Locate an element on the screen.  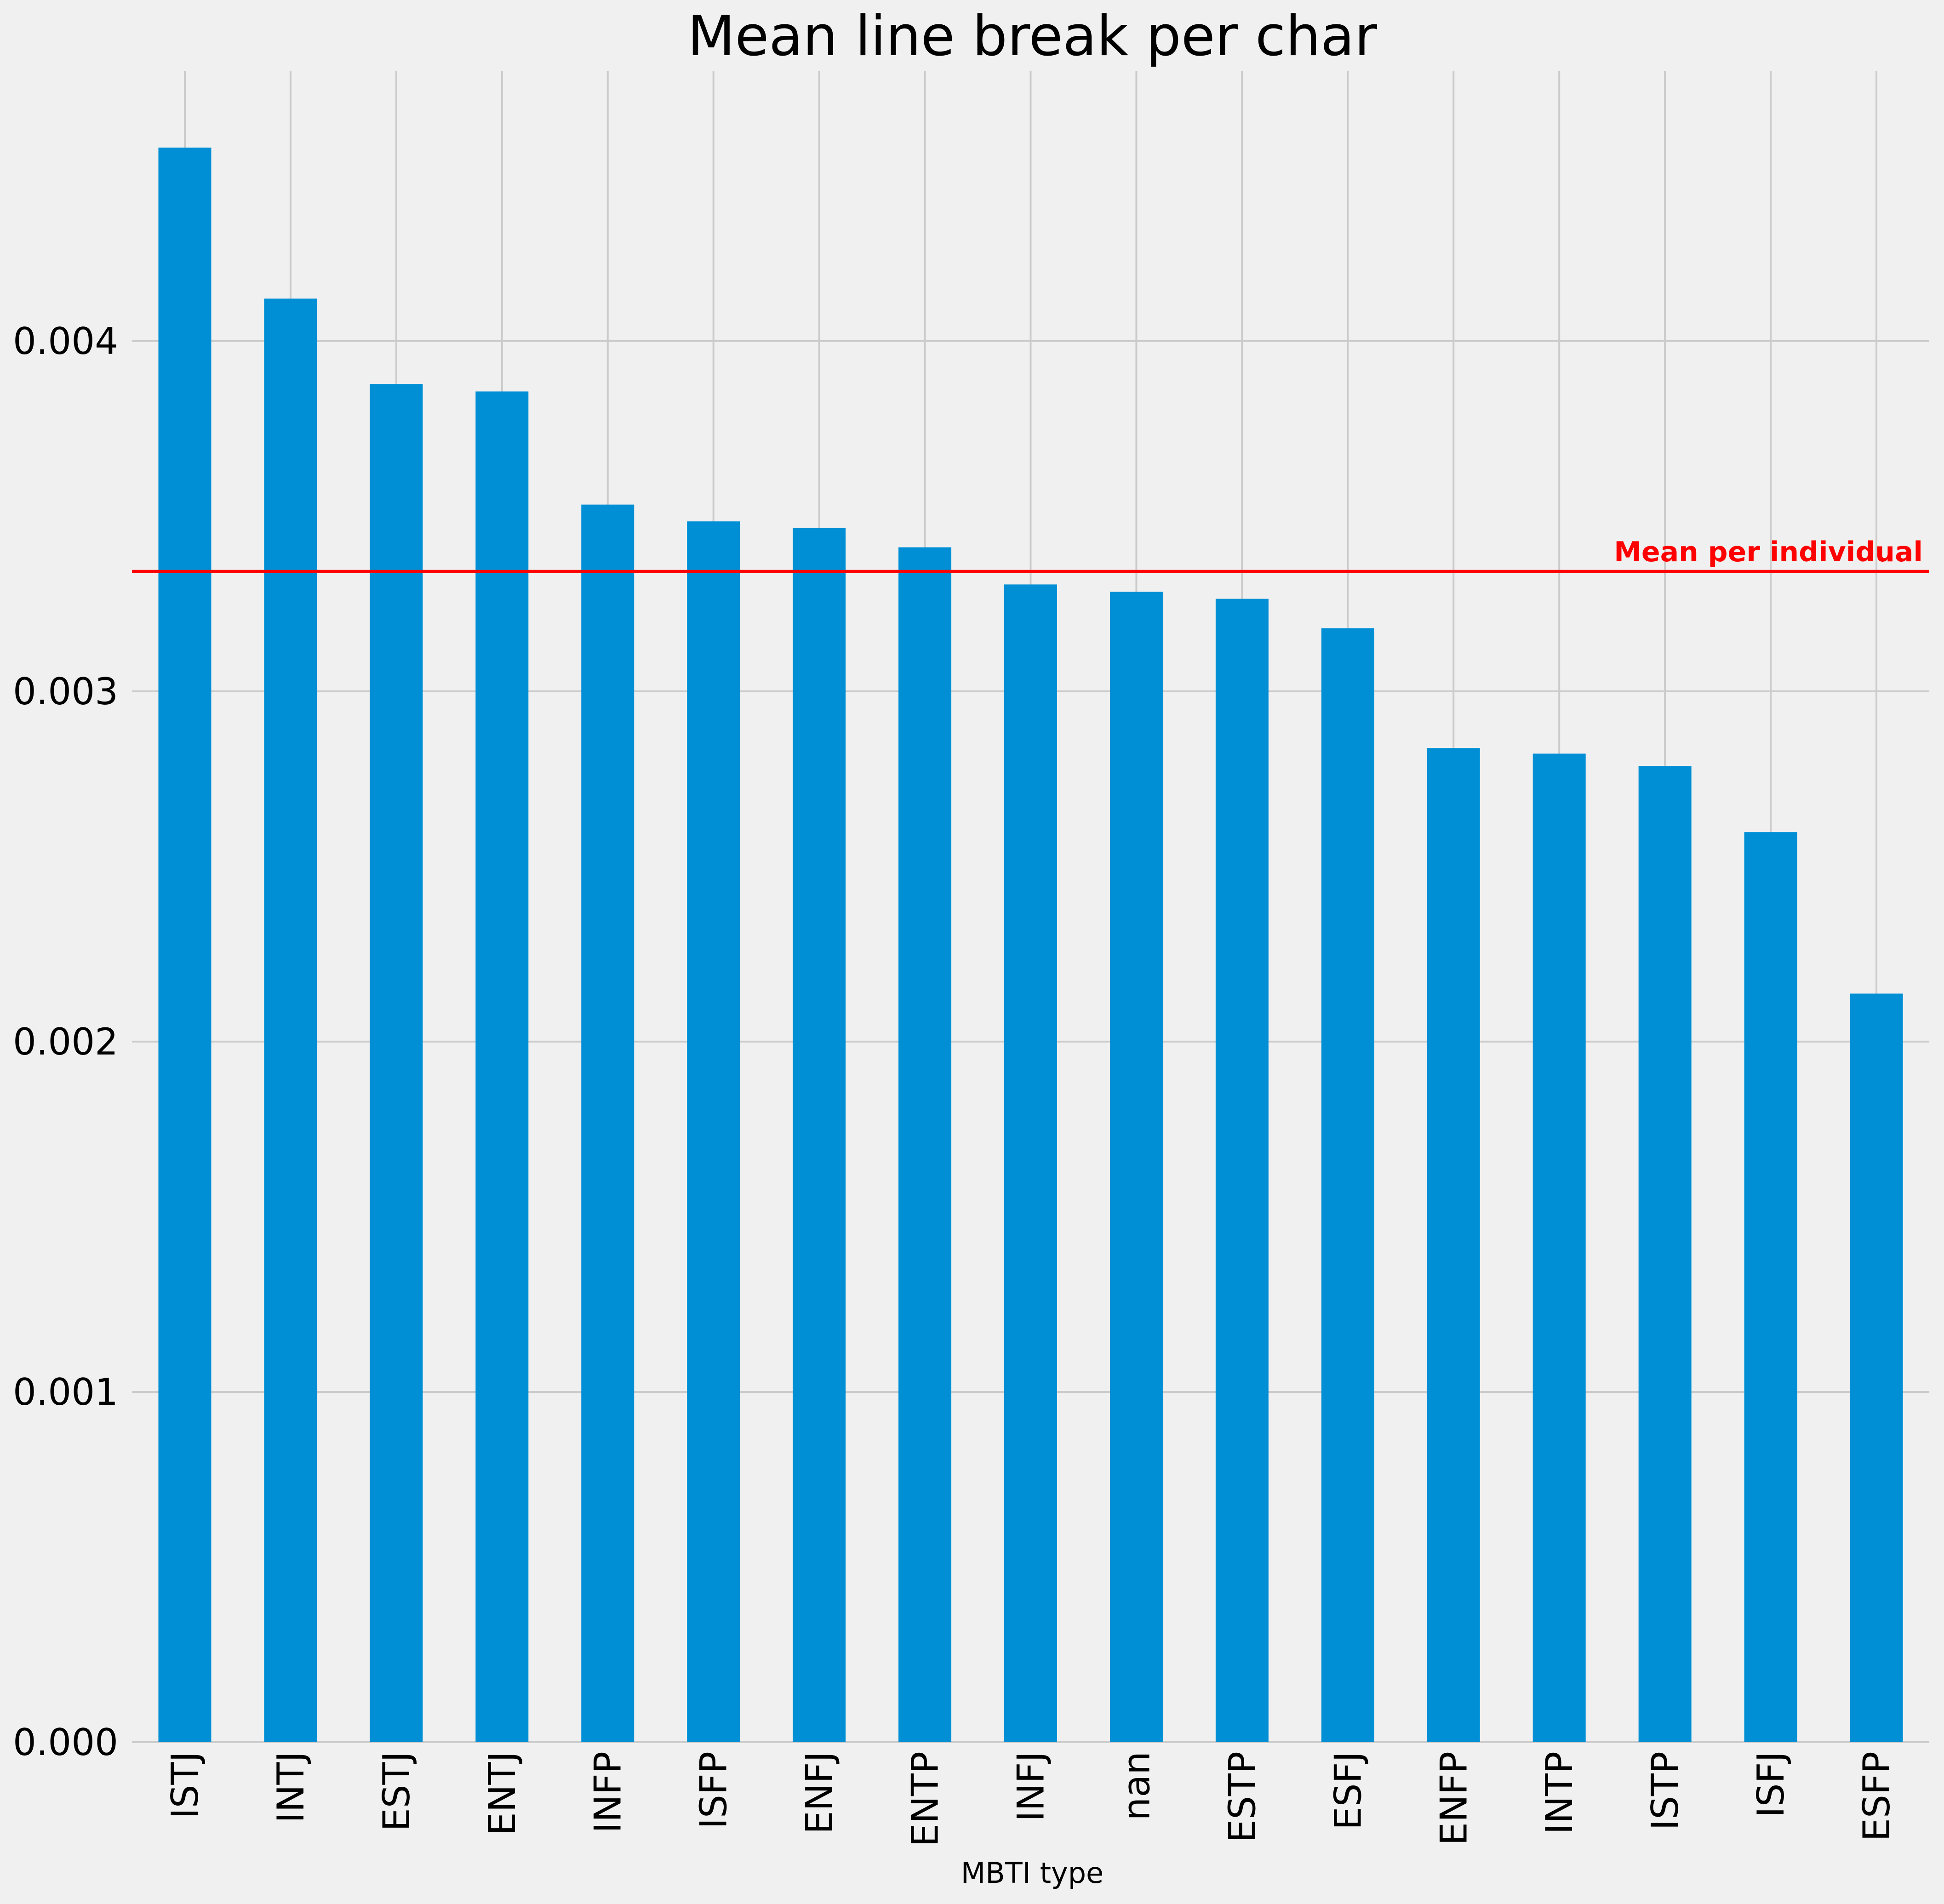
bar-istj is located at coordinates (185, 945).